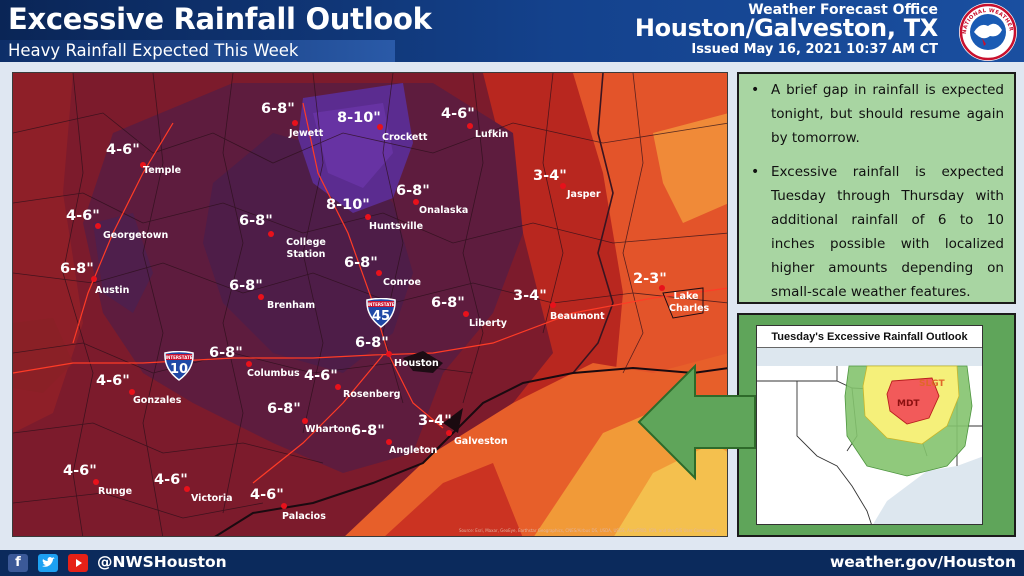  What do you see at coordinates (444, 210) in the screenshot?
I see `onalaska-label: Onalaska` at bounding box center [444, 210].